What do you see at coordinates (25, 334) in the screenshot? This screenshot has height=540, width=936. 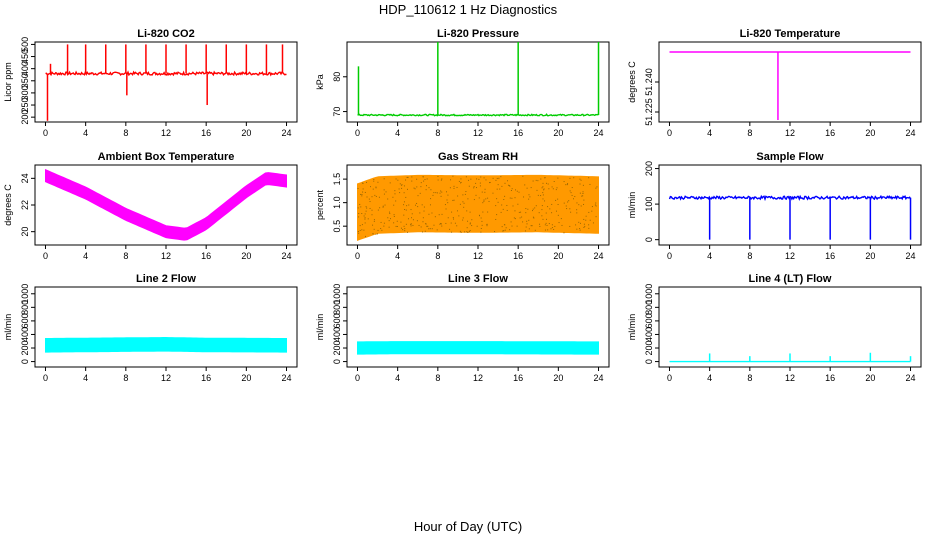 I see `y-tick-label: 400` at bounding box center [25, 334].